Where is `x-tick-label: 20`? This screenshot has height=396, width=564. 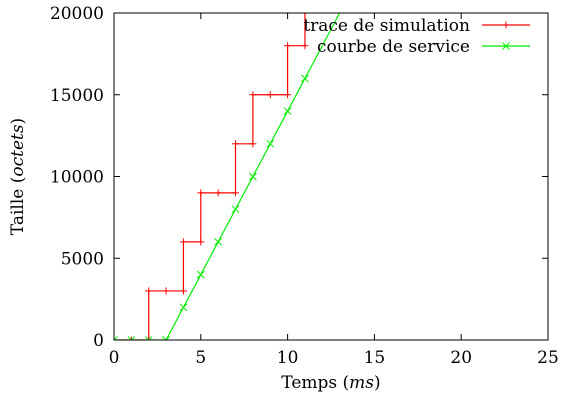
x-tick-label: 20 is located at coordinates (461, 358).